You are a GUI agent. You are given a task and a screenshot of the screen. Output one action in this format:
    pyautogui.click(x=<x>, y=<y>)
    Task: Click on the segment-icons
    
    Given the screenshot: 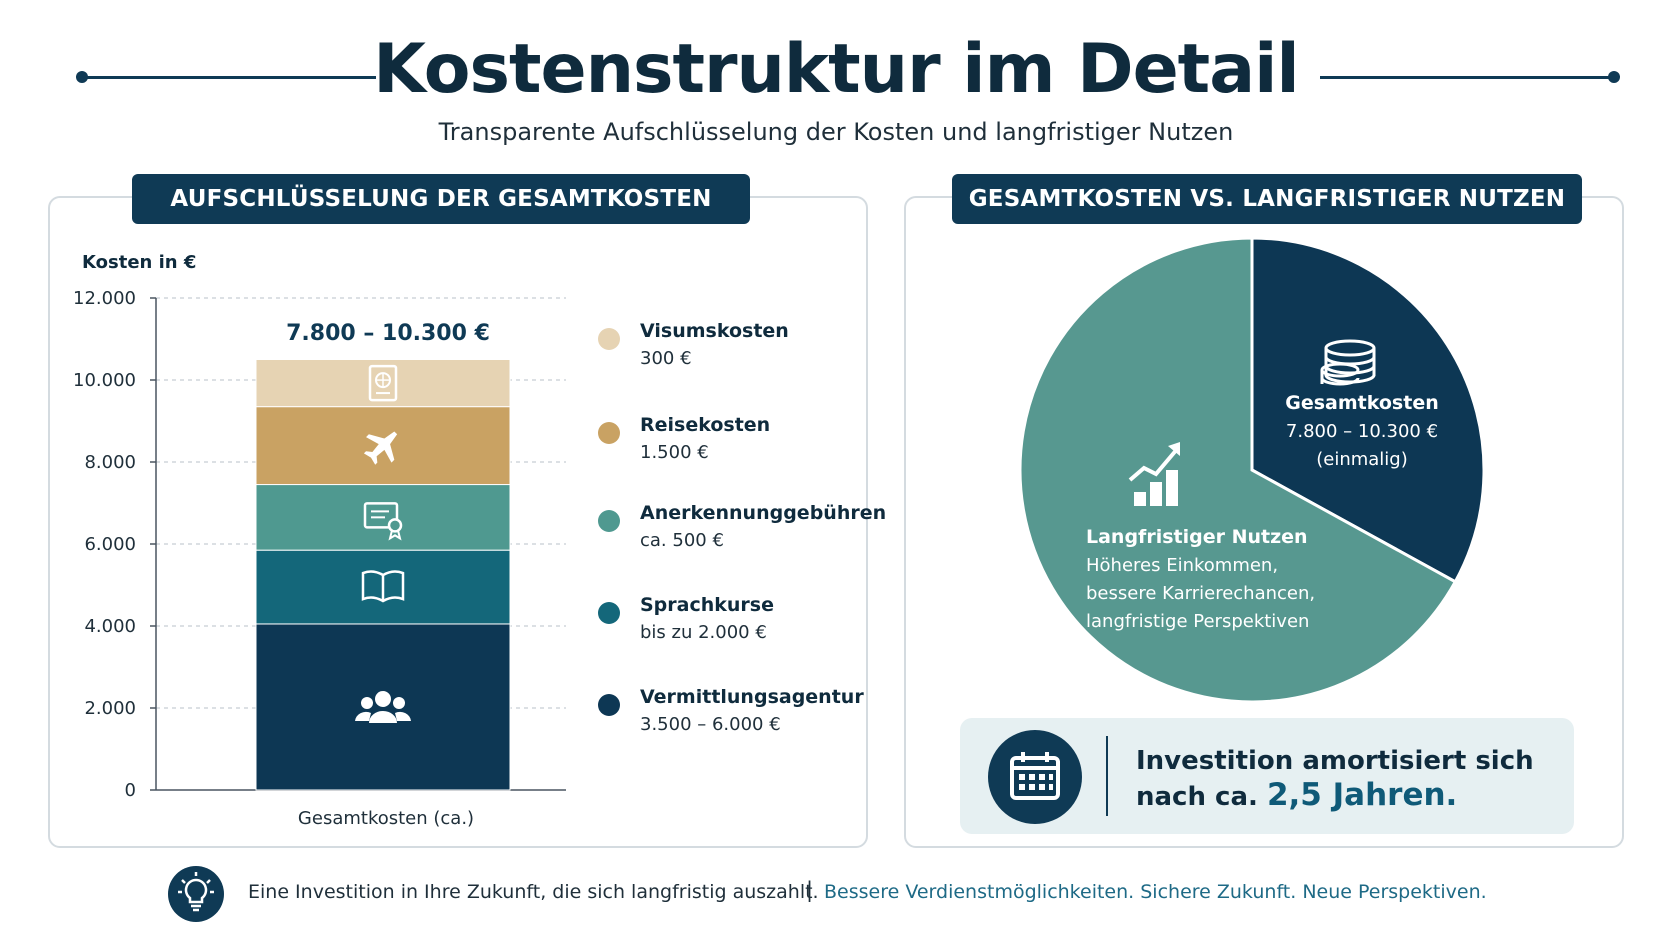 What is the action you would take?
    pyautogui.click(x=383, y=543)
    